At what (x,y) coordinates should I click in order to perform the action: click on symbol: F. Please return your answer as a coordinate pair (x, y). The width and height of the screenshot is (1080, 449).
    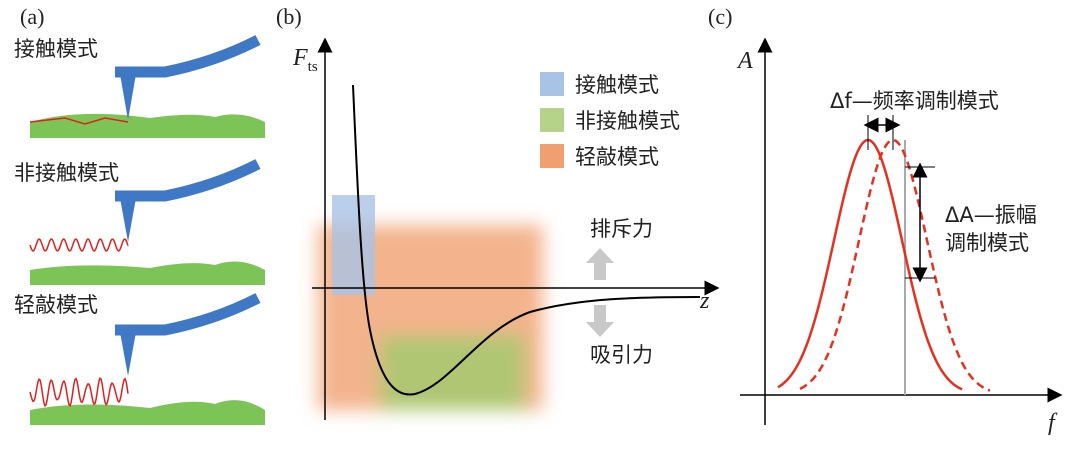
    Looking at the image, I should click on (300, 58).